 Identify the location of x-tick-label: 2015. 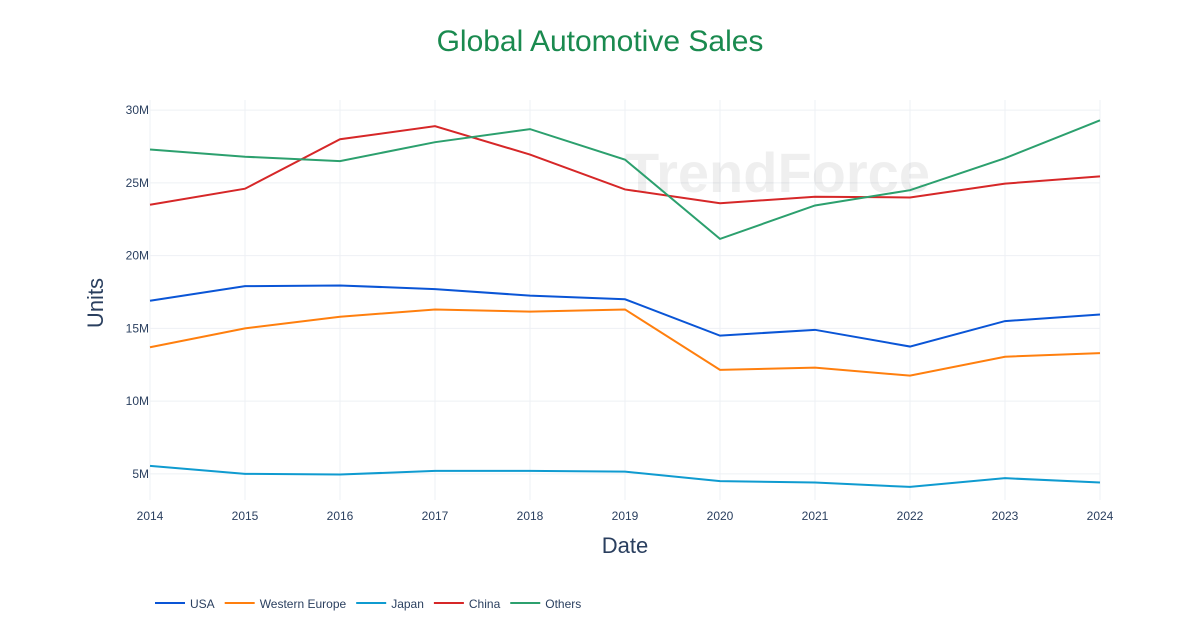
(245, 516).